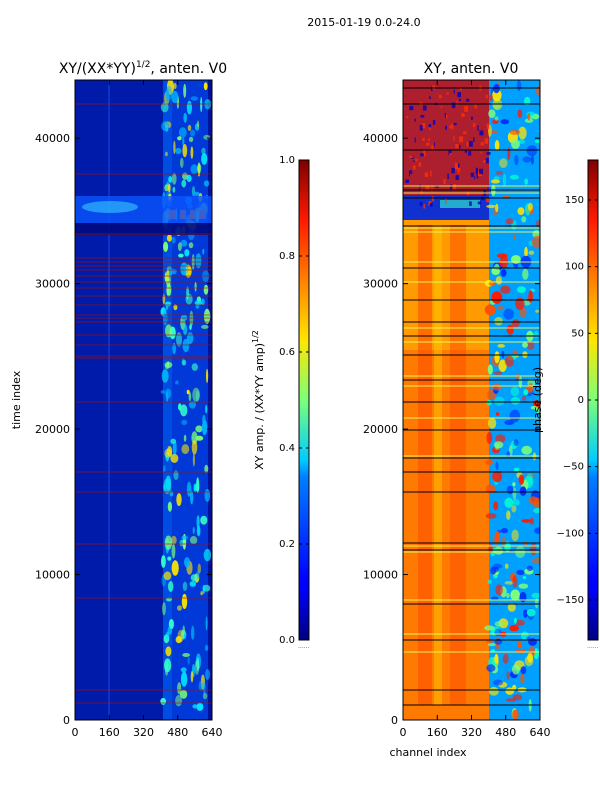 Image resolution: width=600 pixels, height=800 pixels. Describe the element at coordinates (119, 400) in the screenshot. I see `amplitude-low-band` at that location.